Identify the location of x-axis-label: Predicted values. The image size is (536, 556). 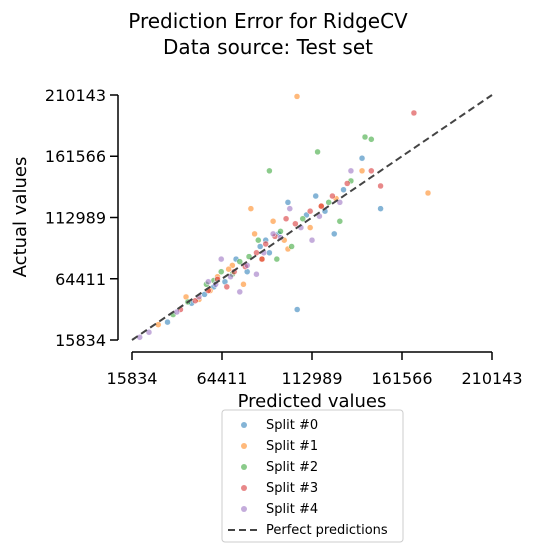
(312, 401).